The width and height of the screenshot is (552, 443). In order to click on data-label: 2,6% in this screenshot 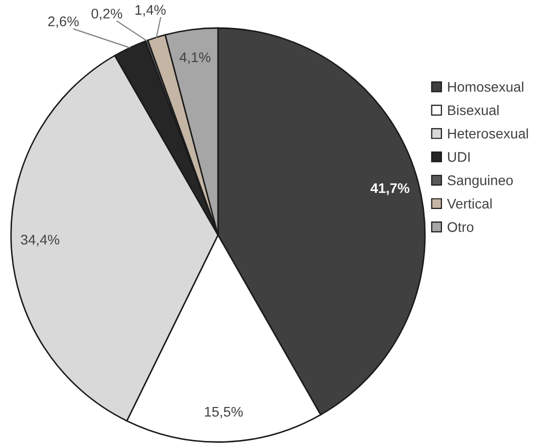, I will do `click(63, 22)`.